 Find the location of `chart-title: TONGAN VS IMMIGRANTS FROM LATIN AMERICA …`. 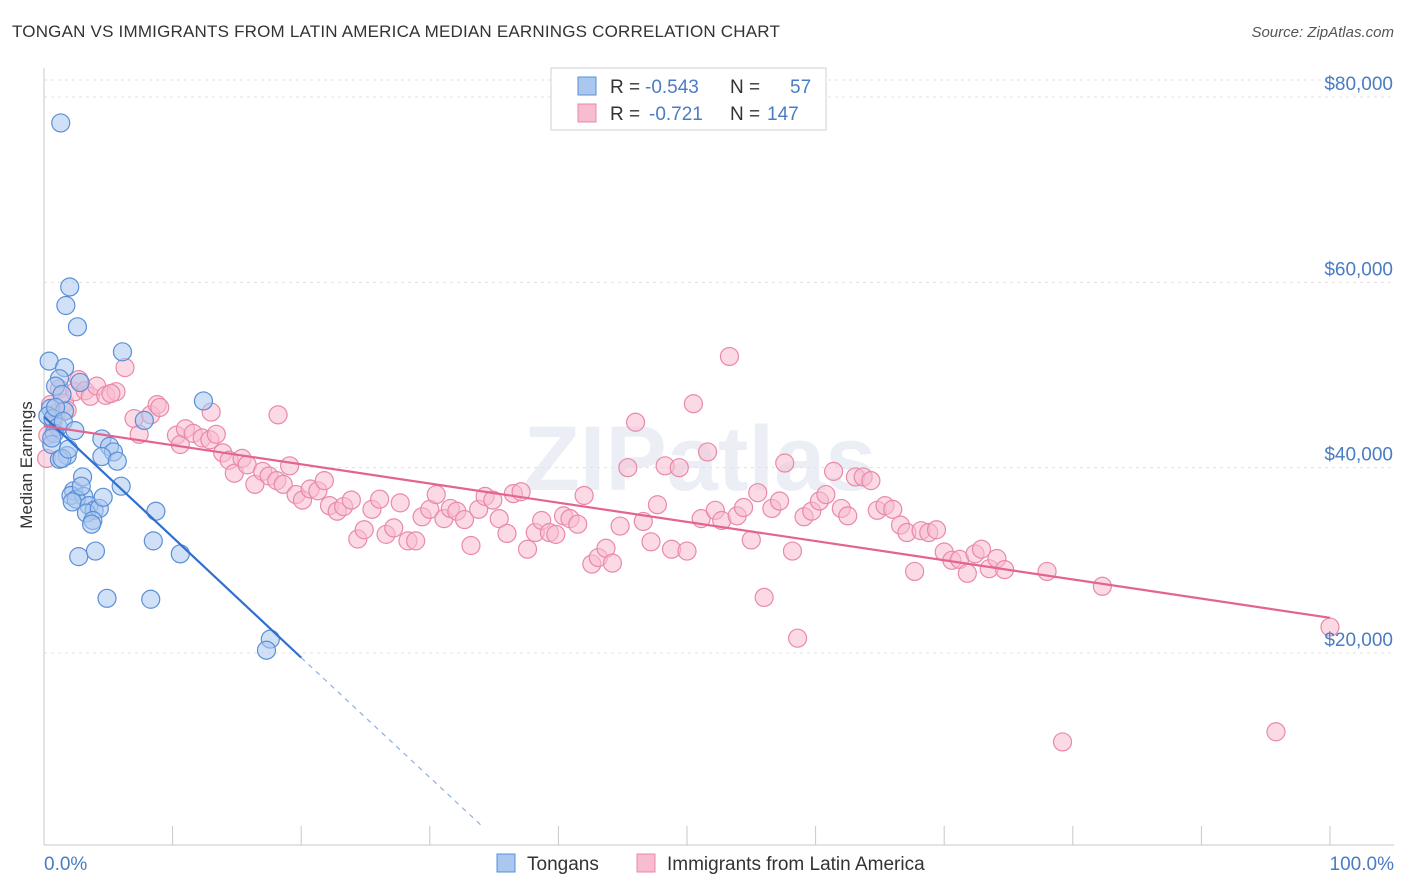

chart-title: TONGAN VS IMMIGRANTS FROM LATIN AMERICA … is located at coordinates (396, 31).